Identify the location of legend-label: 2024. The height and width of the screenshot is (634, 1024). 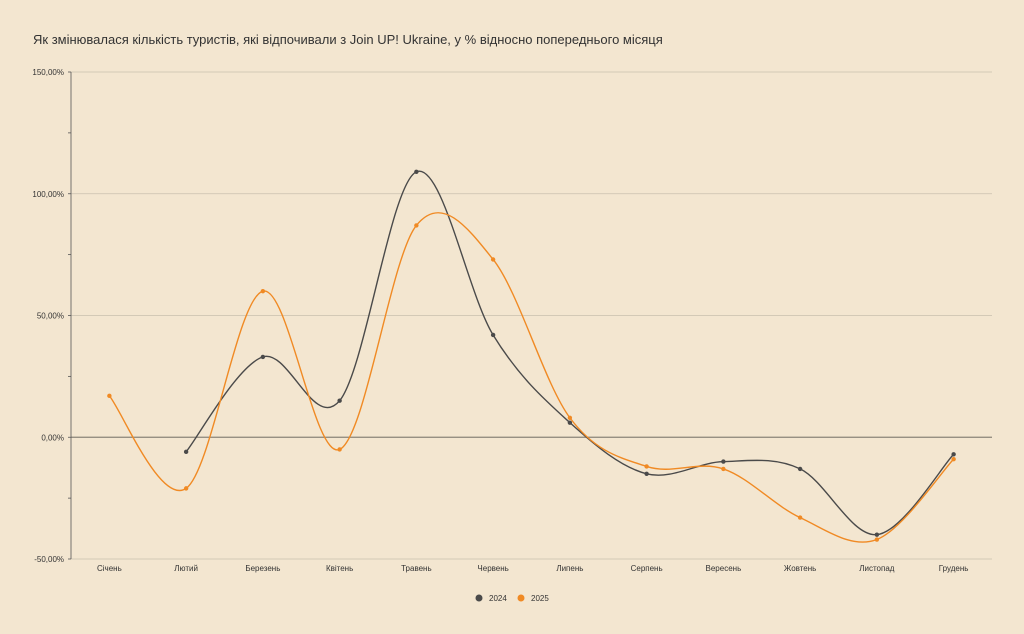
(498, 598).